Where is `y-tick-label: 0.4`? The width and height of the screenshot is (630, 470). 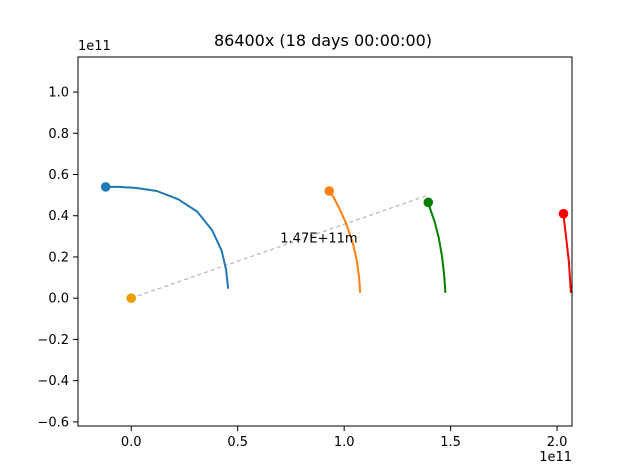 y-tick-label: 0.4 is located at coordinates (58, 216).